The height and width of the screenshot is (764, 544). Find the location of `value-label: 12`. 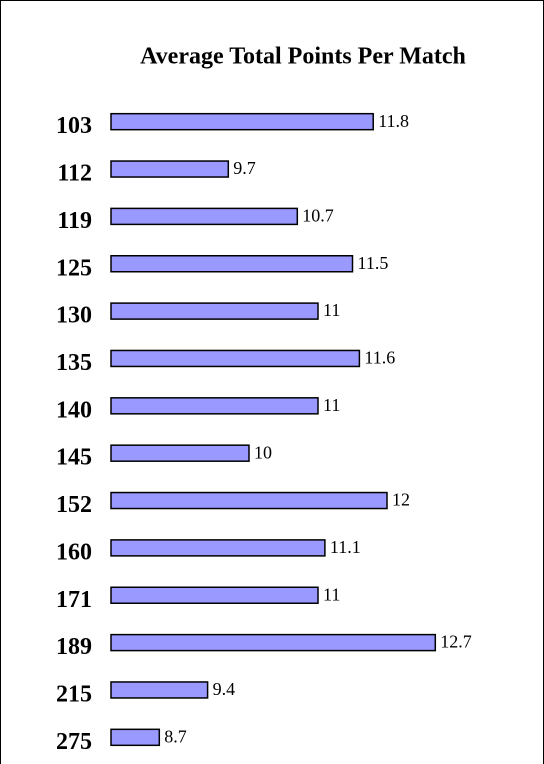

value-label: 12 is located at coordinates (401, 500).